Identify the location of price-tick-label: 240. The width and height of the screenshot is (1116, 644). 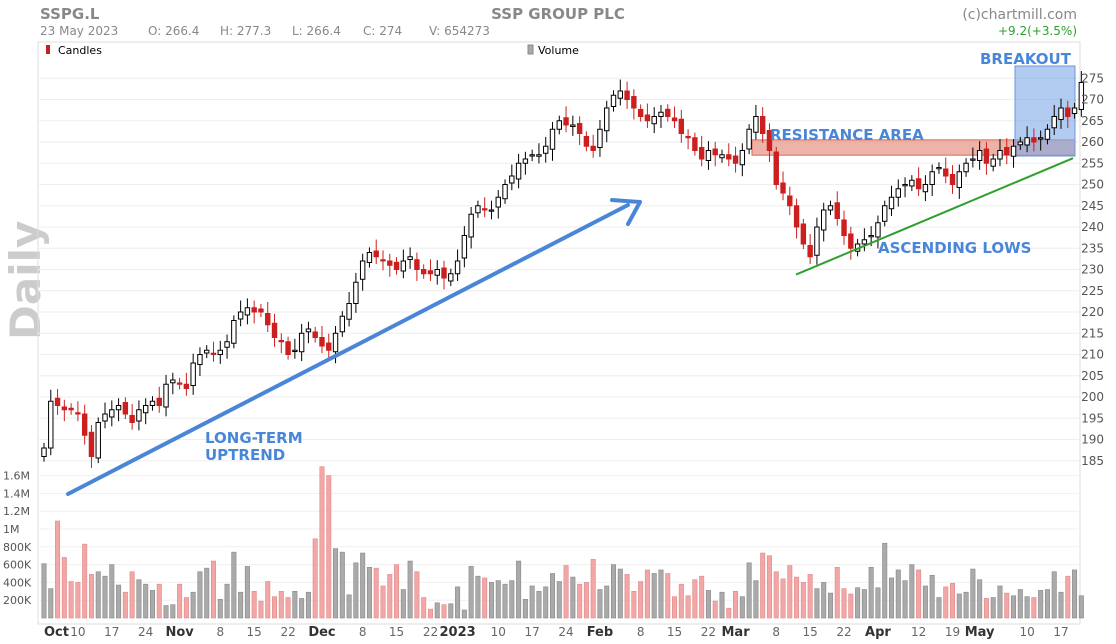
(1092, 227).